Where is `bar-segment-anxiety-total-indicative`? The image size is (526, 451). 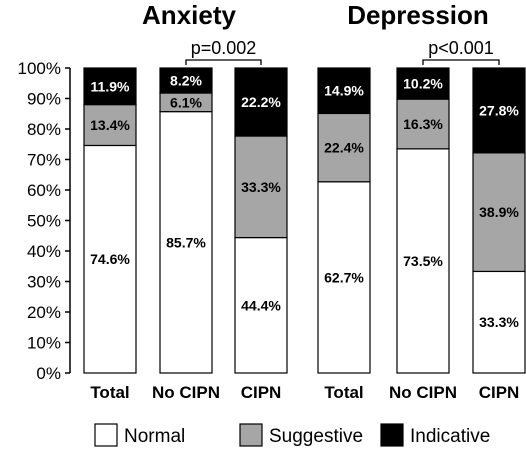
bar-segment-anxiety-total-indicative is located at coordinates (110, 86).